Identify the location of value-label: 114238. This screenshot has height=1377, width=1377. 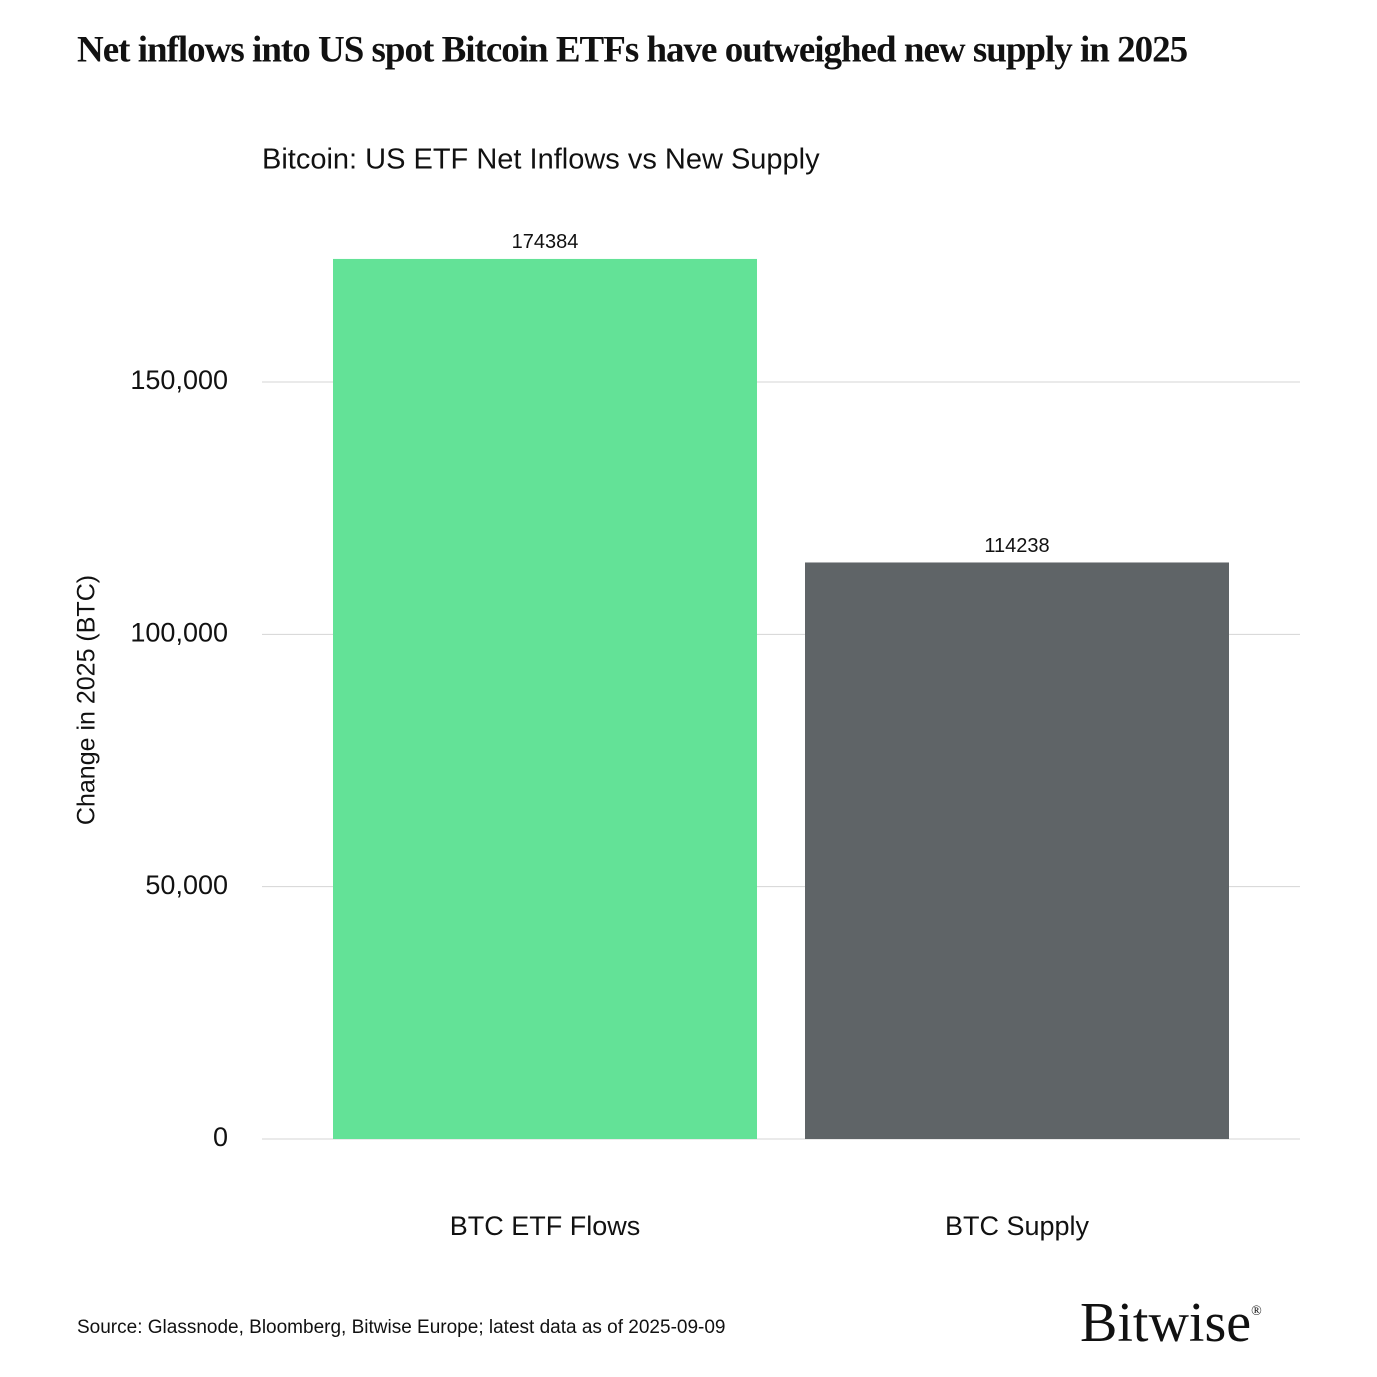
(1016, 546).